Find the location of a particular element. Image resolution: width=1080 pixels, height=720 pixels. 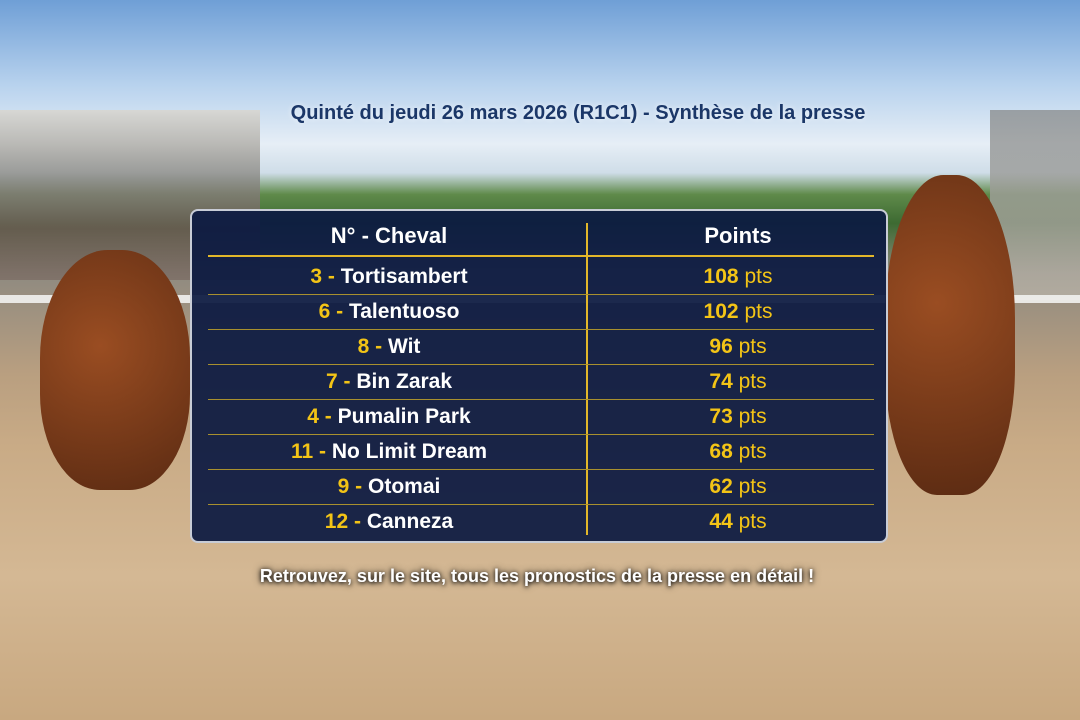

points-value: 108 is located at coordinates (721, 276).